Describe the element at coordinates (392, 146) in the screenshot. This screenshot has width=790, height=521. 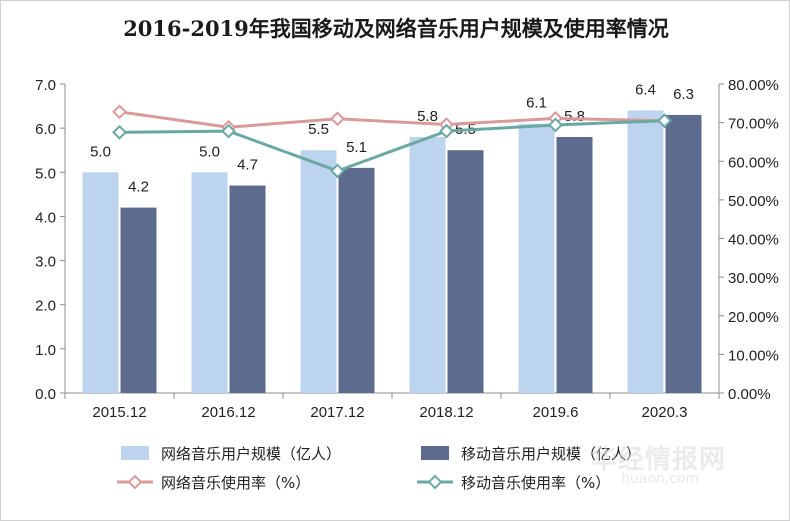
I see `line-mobile-usage` at that location.